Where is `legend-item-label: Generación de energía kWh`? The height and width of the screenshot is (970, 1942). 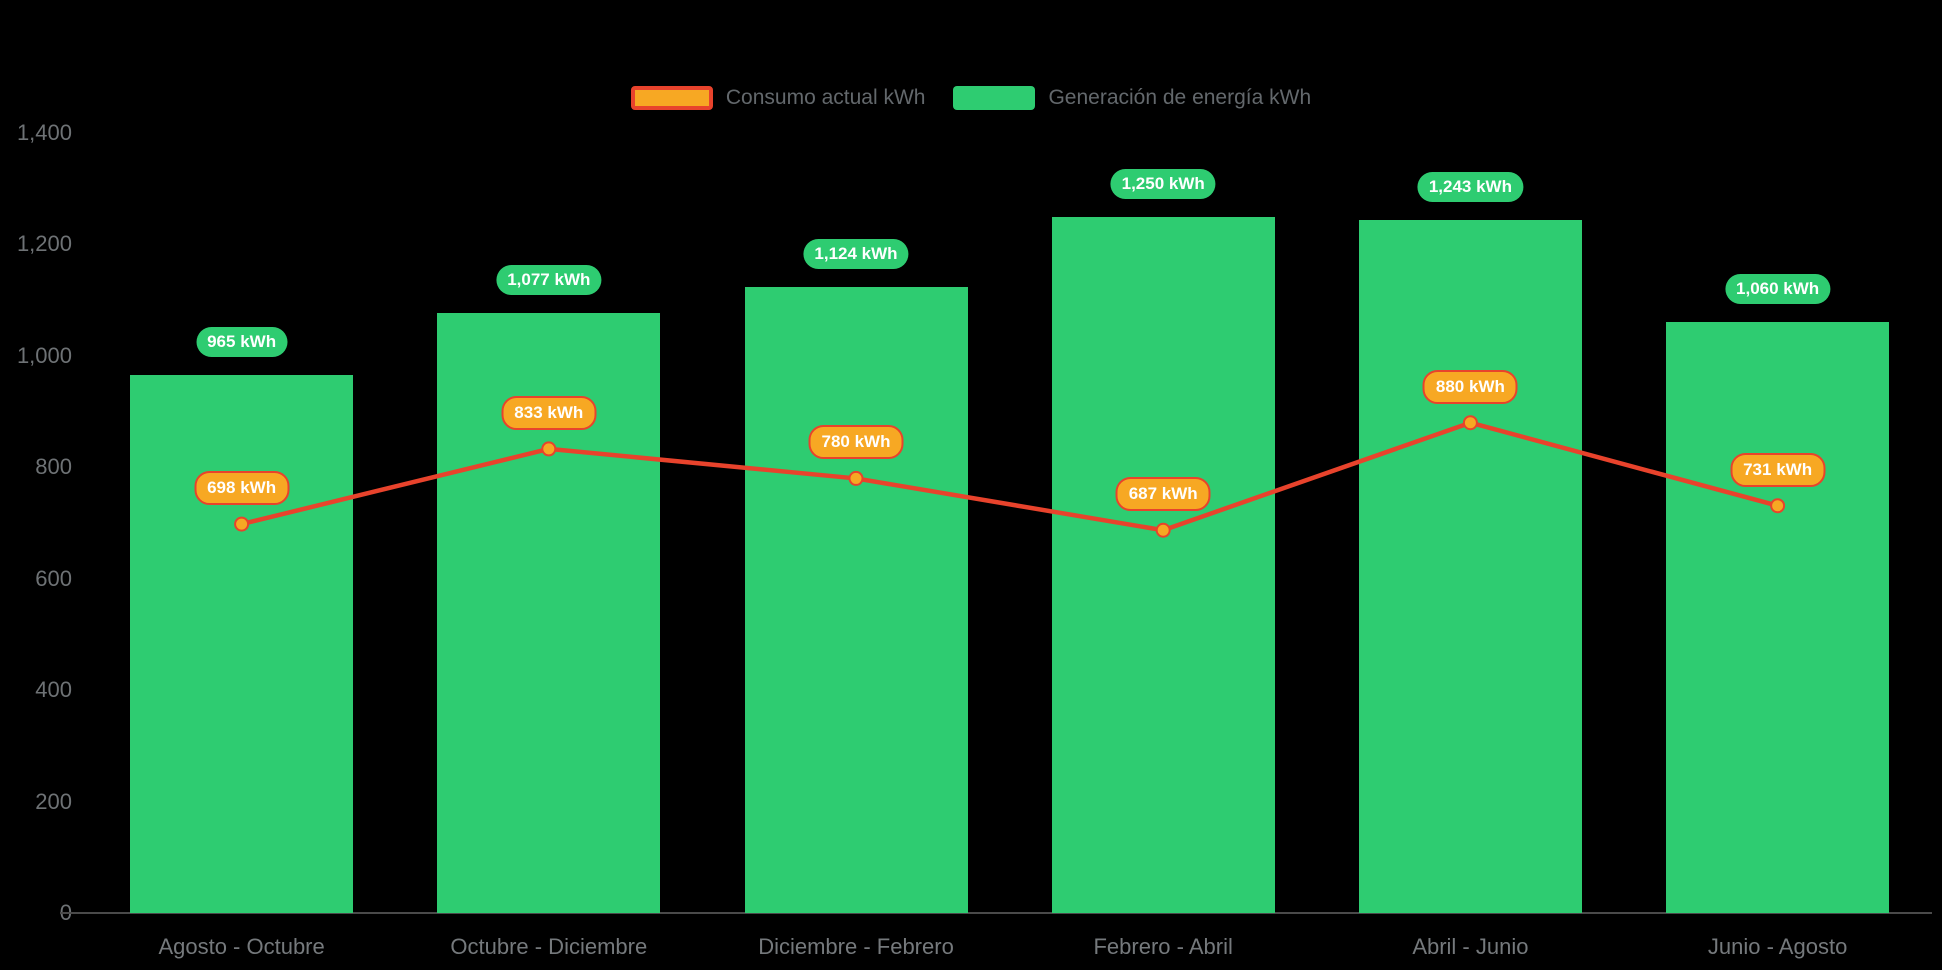 legend-item-label: Generación de energía kWh is located at coordinates (1180, 97).